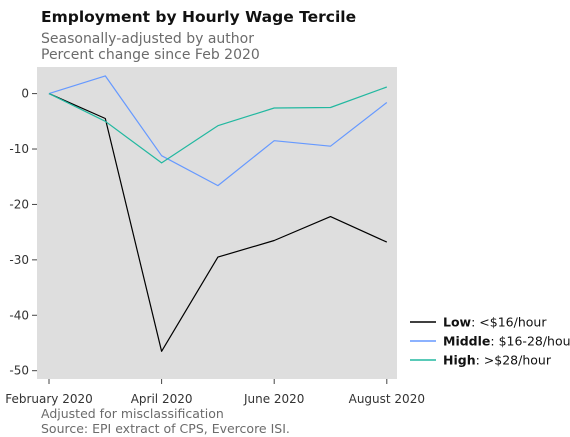 This screenshot has width=570, height=437. Describe the element at coordinates (466, 341) in the screenshot. I see `legend-series-name: Middle` at that location.